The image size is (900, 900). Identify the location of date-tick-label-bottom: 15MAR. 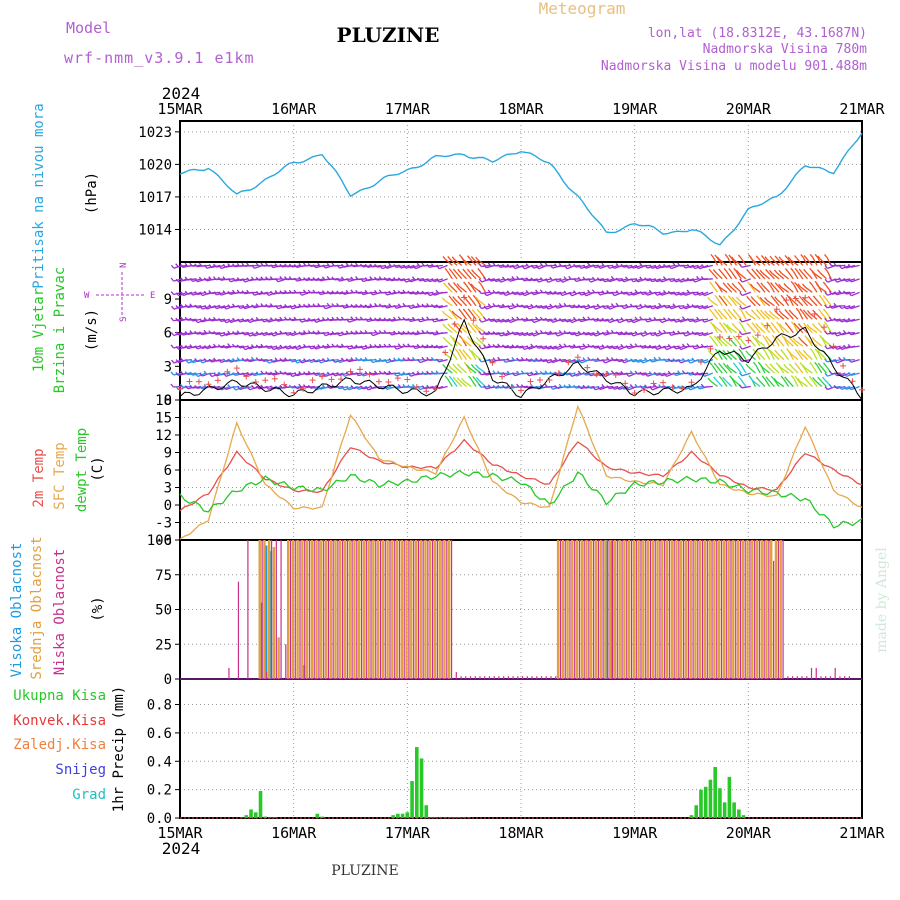
(180, 833).